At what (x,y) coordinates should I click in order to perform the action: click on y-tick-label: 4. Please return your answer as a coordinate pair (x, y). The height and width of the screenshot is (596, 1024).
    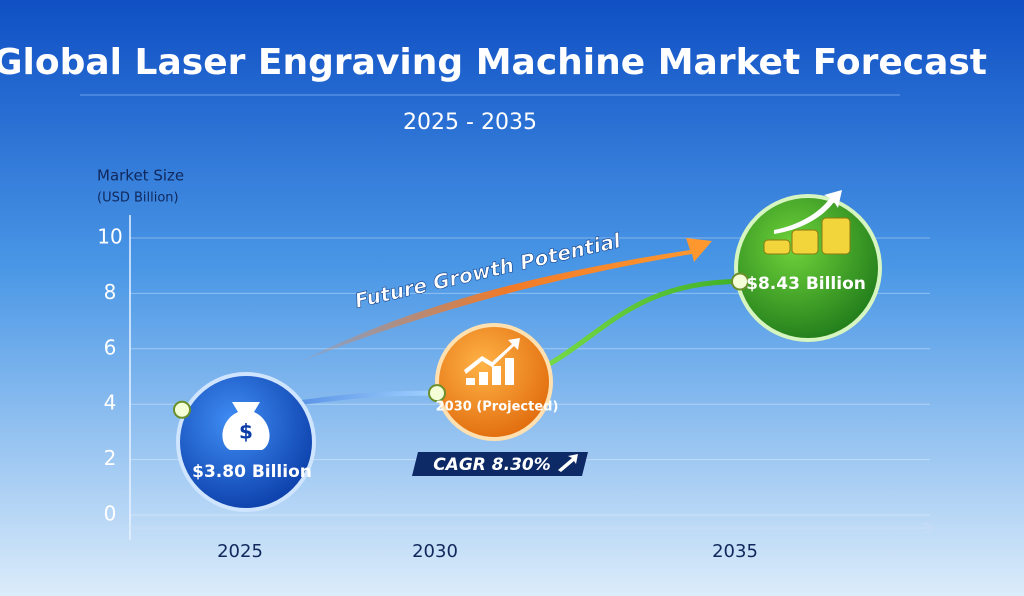
    Looking at the image, I should click on (110, 403).